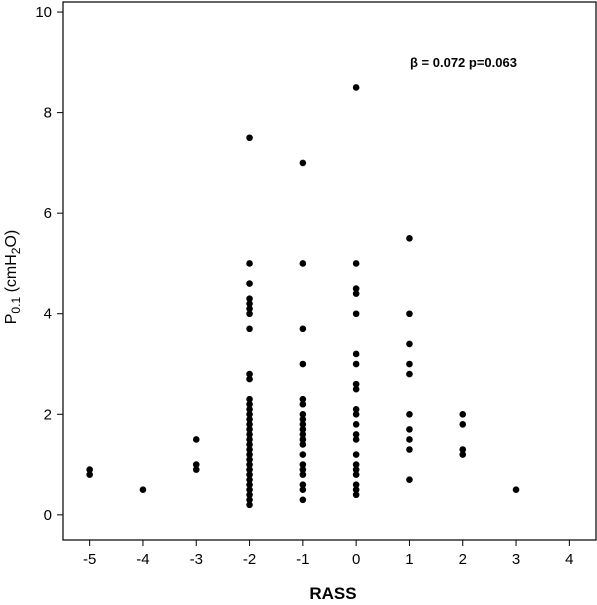 This screenshot has height=605, width=597. What do you see at coordinates (249, 559) in the screenshot?
I see `x-tick-label: -2` at bounding box center [249, 559].